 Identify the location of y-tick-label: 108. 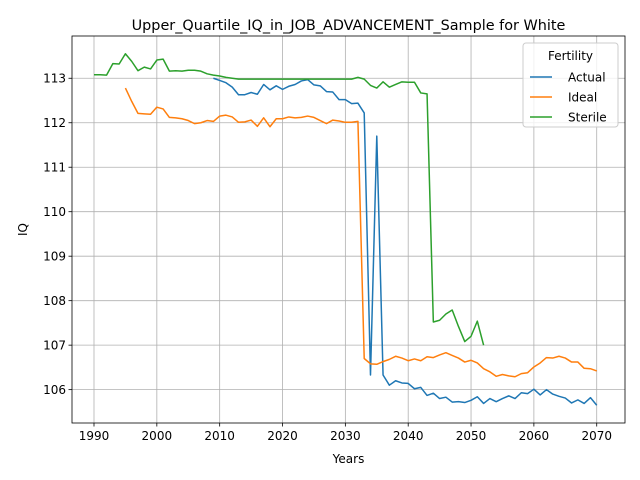
(54, 301).